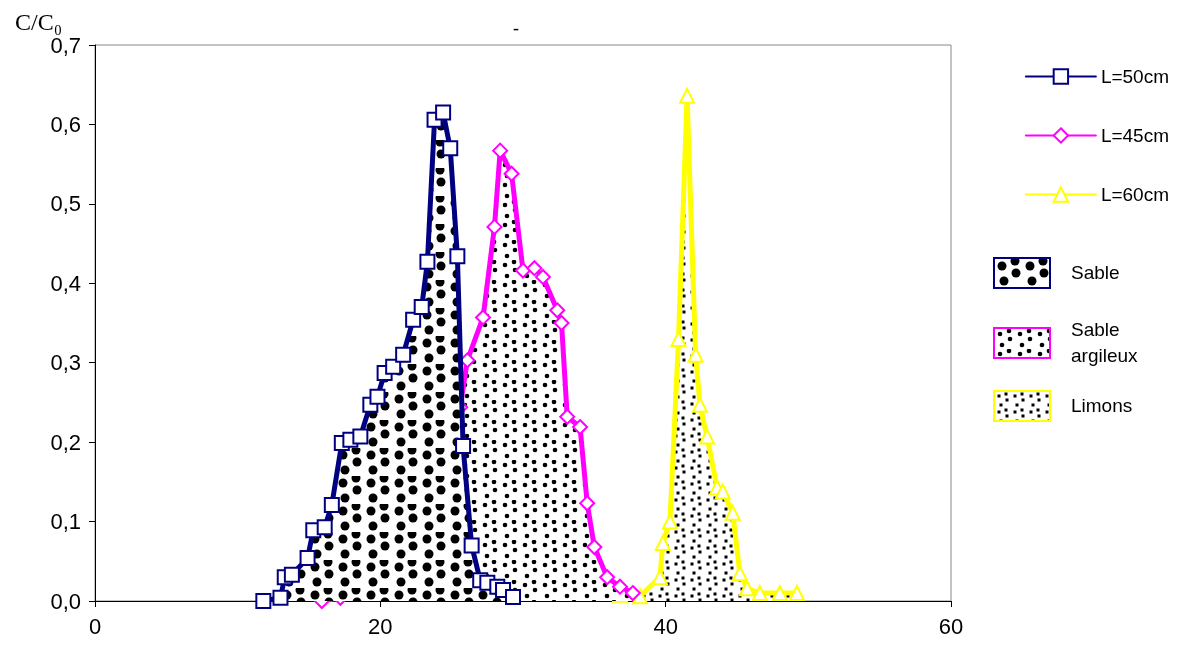 The image size is (1192, 662). What do you see at coordinates (65, 363) in the screenshot?
I see `y-tick-label: 0,3` at bounding box center [65, 363].